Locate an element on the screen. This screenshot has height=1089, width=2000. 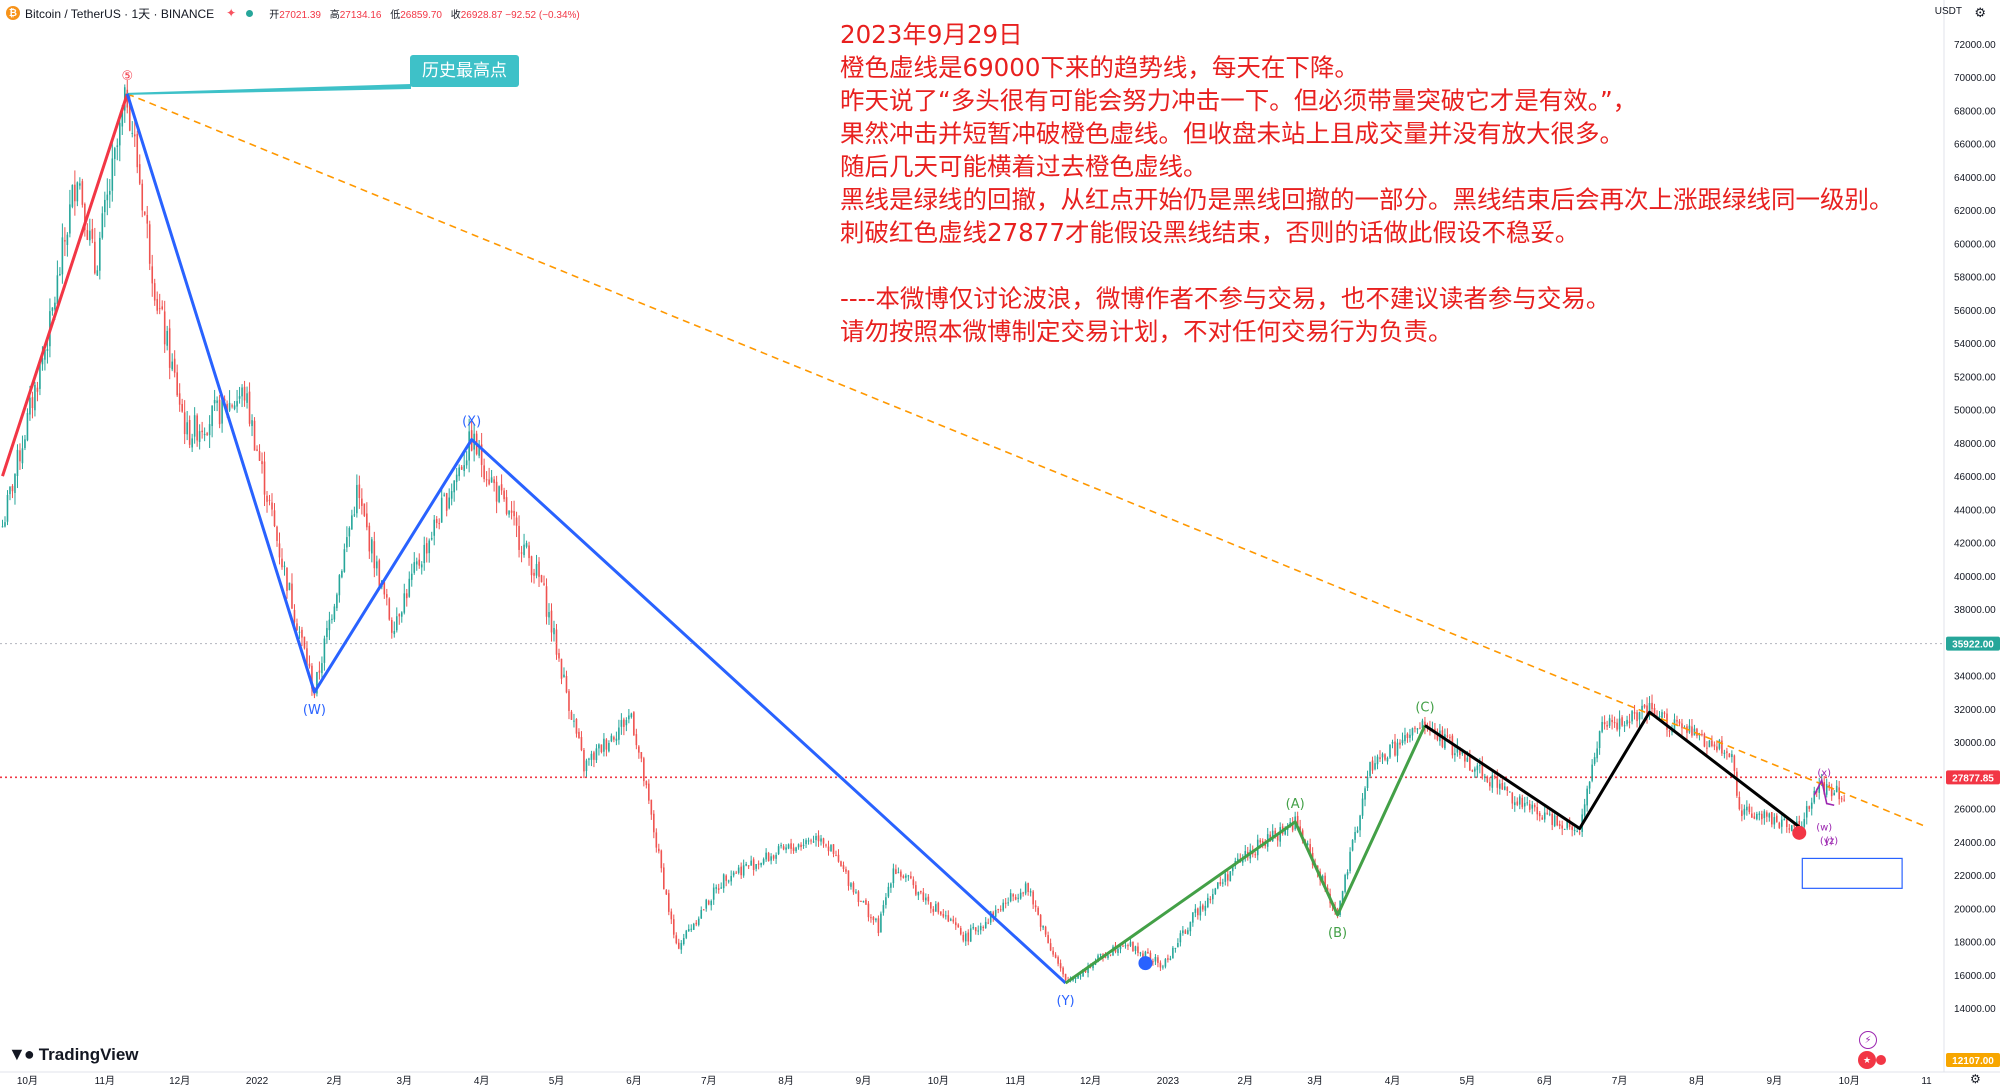
event-marker-icon is located at coordinates (1881, 1060).